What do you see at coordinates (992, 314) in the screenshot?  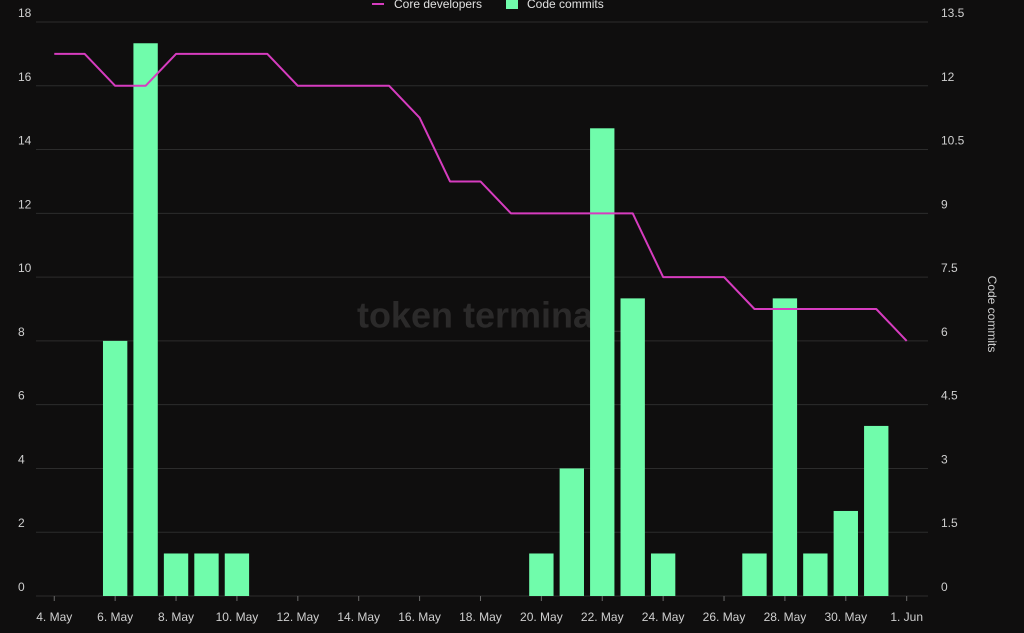 I see `right-axis-title: Code commits` at bounding box center [992, 314].